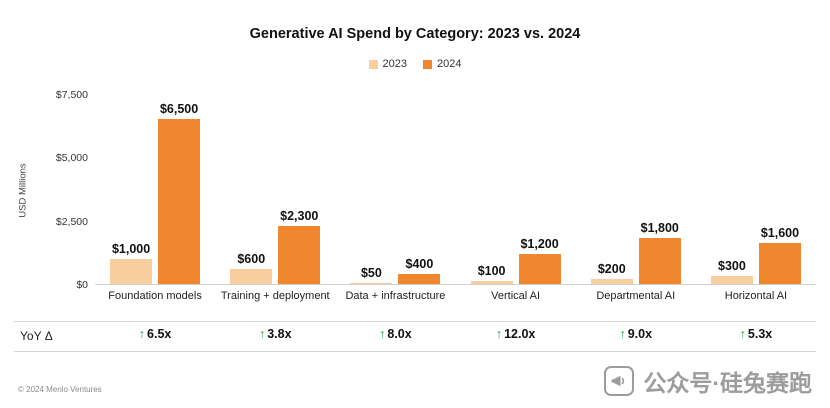 The width and height of the screenshot is (830, 408). What do you see at coordinates (399, 334) in the screenshot?
I see `yoy-value-text: 8.0x` at bounding box center [399, 334].